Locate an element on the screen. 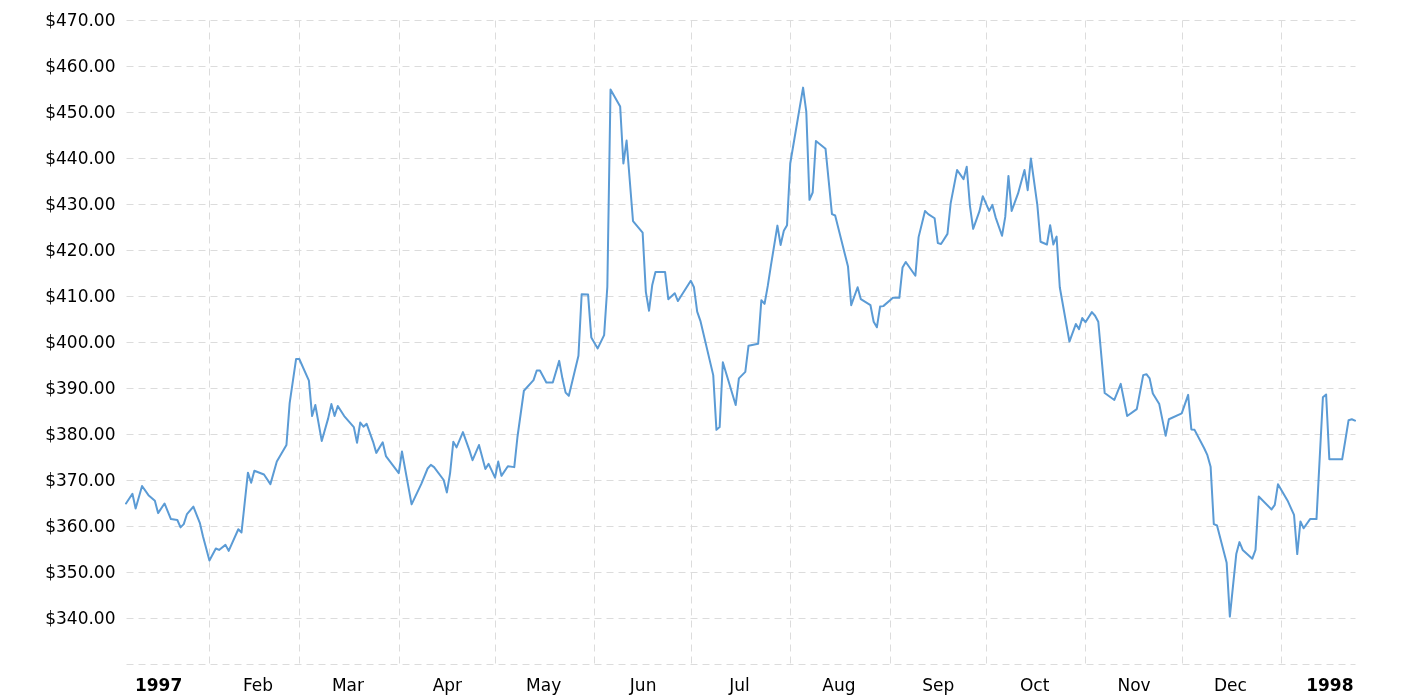 Image resolution: width=1415 pixels, height=700 pixels. y-tick-label: $340.00 is located at coordinates (80, 617).